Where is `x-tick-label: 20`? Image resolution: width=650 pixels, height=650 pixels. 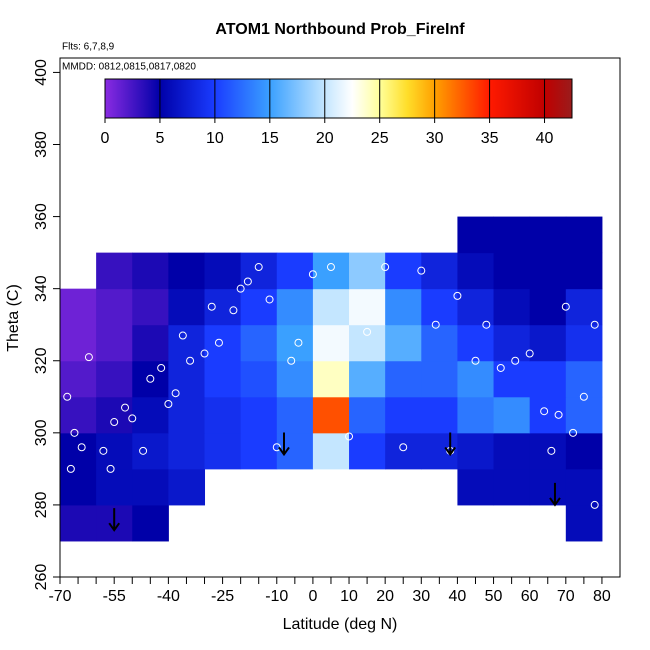 x-tick-label: 20 is located at coordinates (385, 596).